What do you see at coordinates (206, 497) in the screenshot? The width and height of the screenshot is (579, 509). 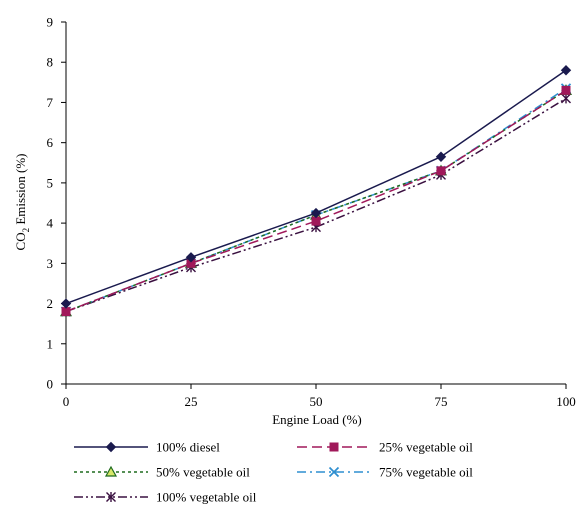 I see `legend-label: 100% vegetable oil` at bounding box center [206, 497].